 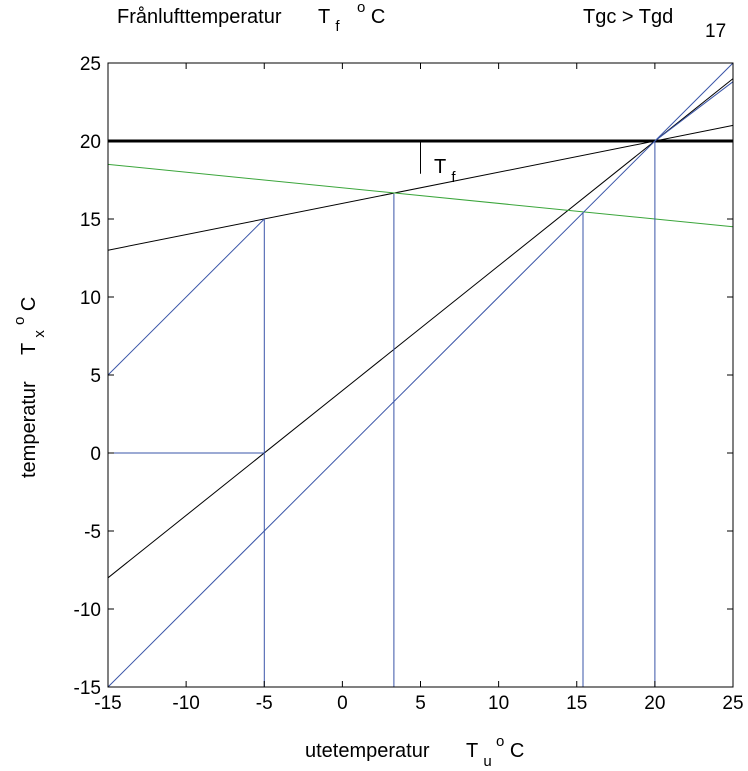 What do you see at coordinates (264, 703) in the screenshot?
I see `x-tick-label: -5` at bounding box center [264, 703].